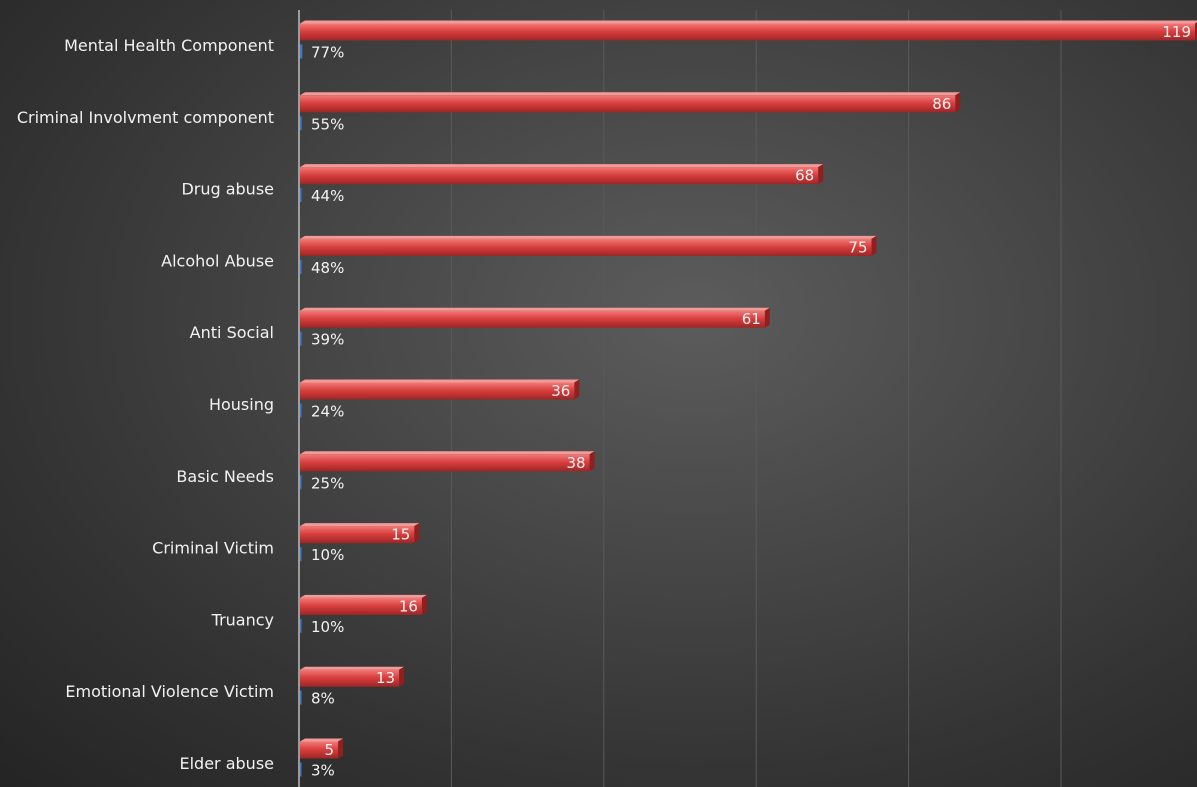 The image size is (1197, 787). I want to click on category-label: Housing, so click(241, 404).